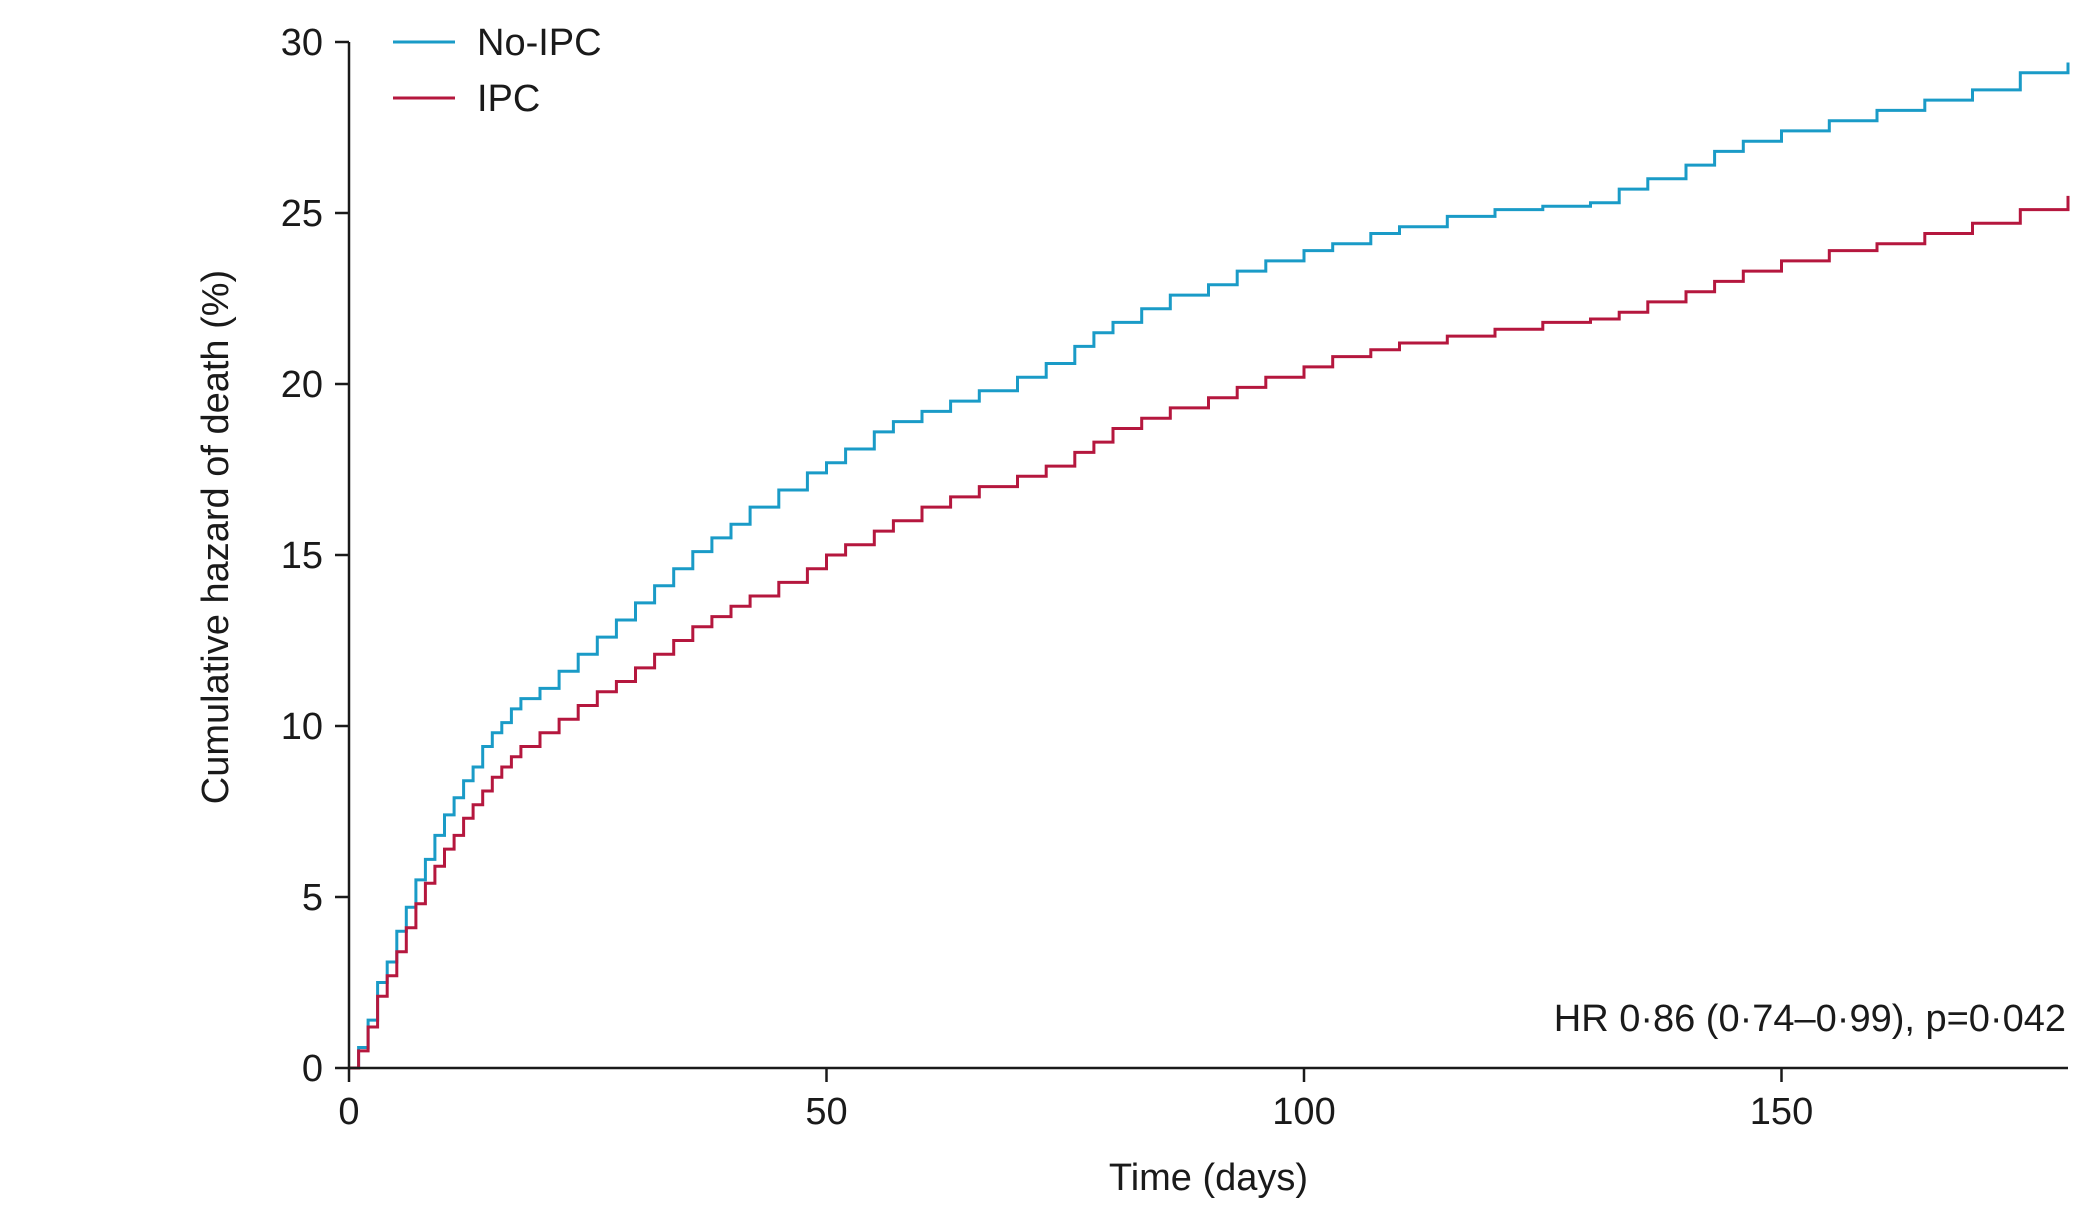 The width and height of the screenshot is (2075, 1212). What do you see at coordinates (302, 43) in the screenshot?
I see `y-tick-label: 30` at bounding box center [302, 43].